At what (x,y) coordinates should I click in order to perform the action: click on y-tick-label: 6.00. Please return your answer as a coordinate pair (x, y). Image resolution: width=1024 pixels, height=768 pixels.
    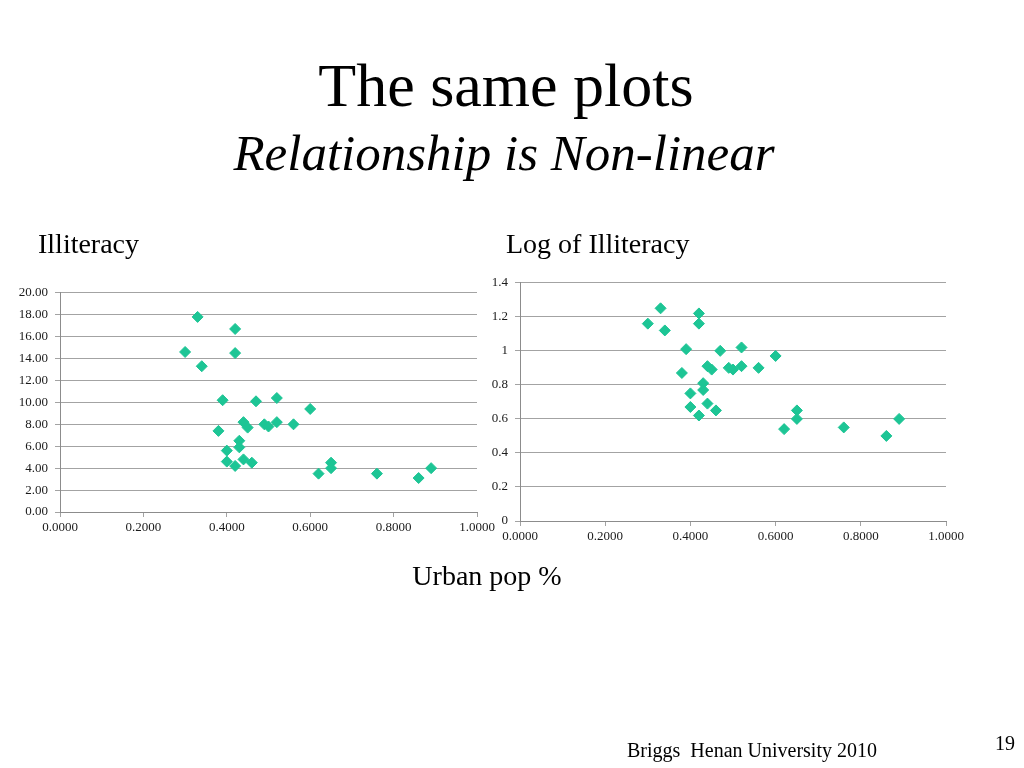
    Looking at the image, I should click on (36, 445).